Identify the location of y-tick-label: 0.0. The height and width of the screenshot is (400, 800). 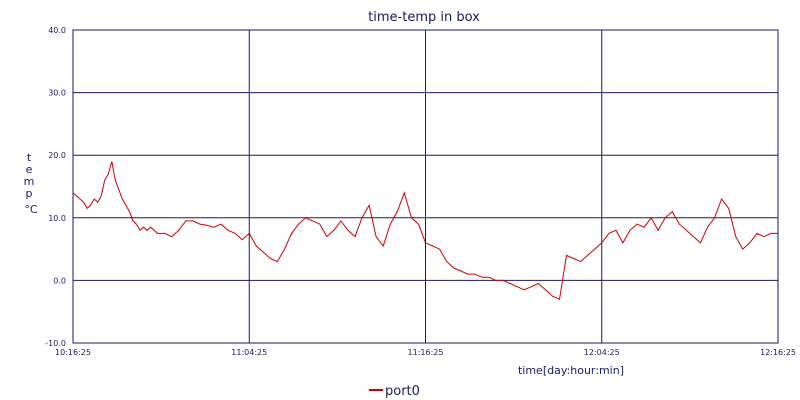
(59, 280).